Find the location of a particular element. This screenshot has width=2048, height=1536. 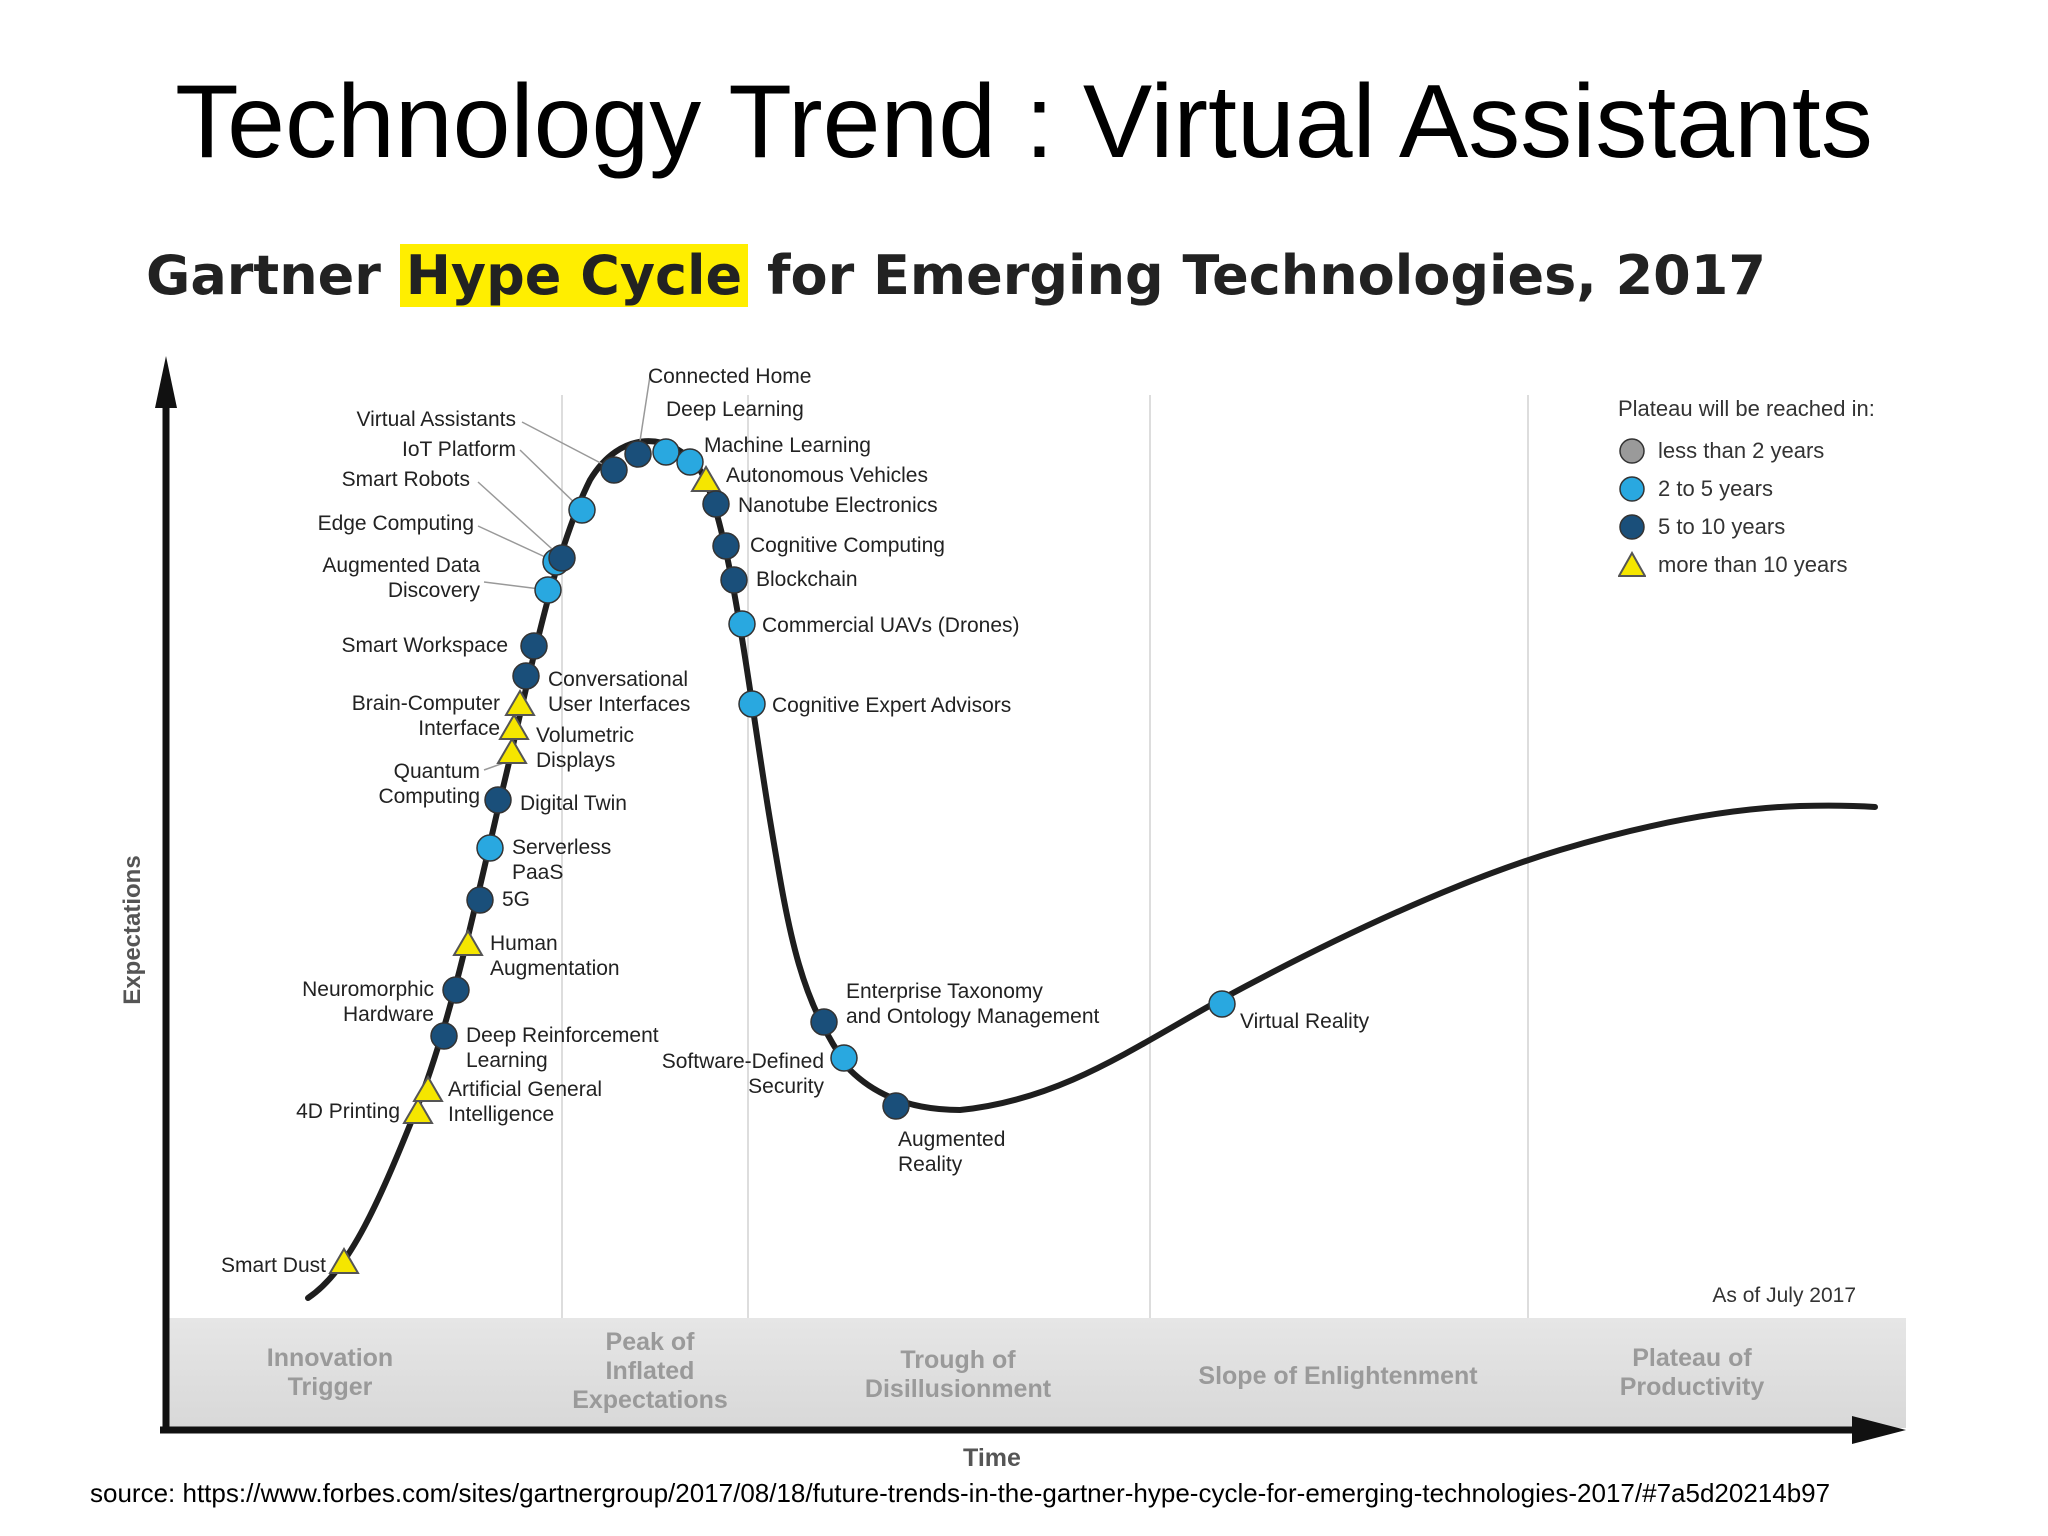

label-blockchain: Blockchain is located at coordinates (807, 579).